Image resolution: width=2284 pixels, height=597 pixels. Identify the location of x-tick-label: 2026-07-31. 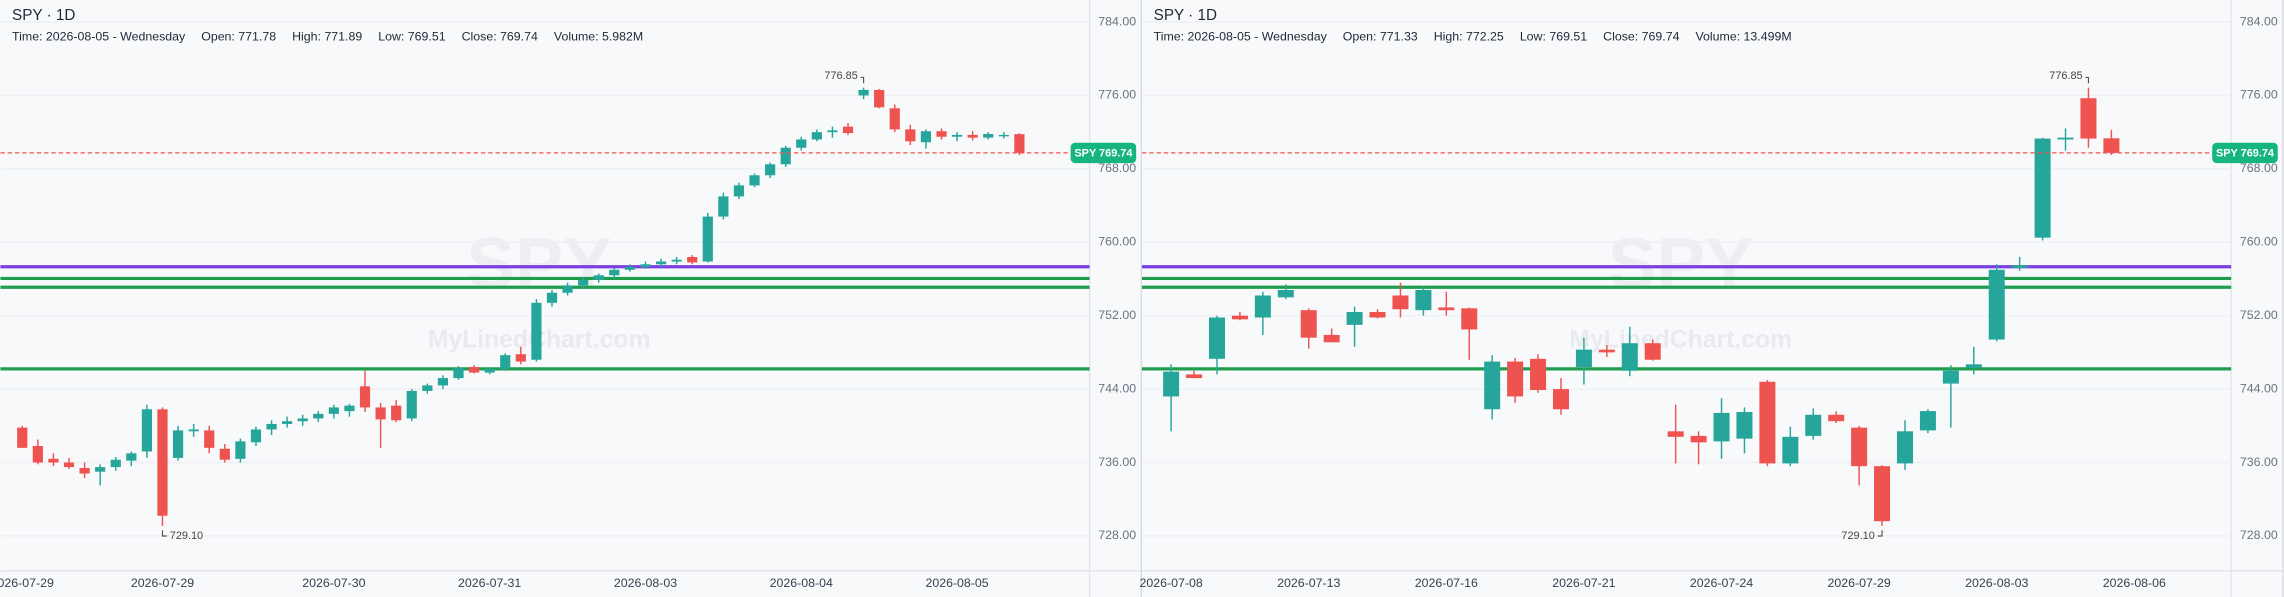
(489, 583).